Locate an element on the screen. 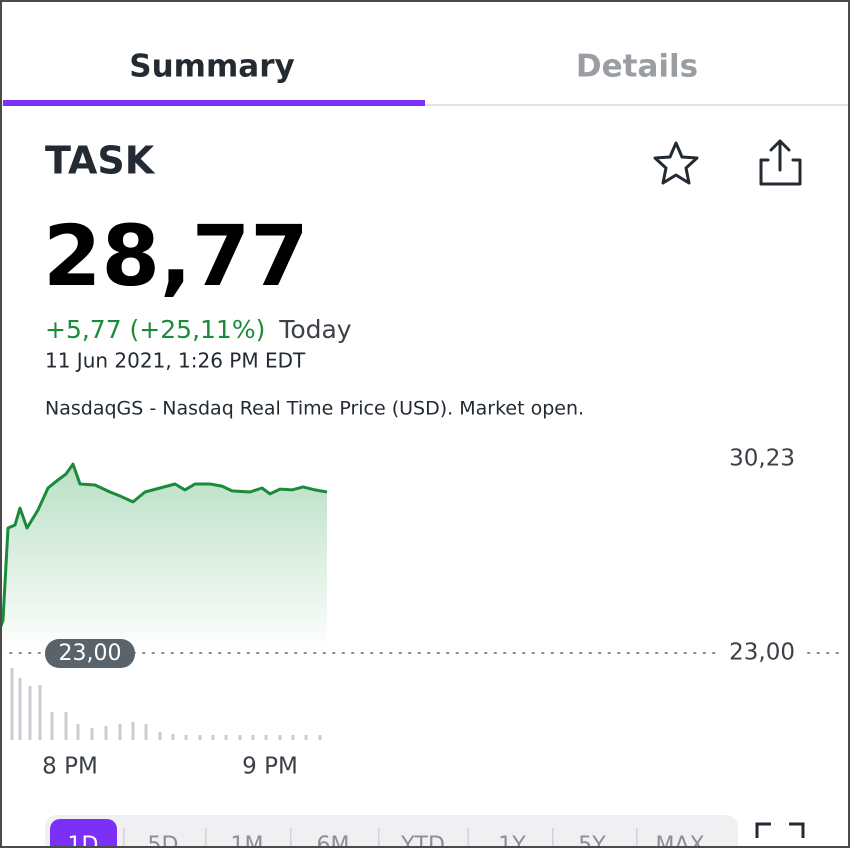  previous-close-label: 23,00 is located at coordinates (90, 653).